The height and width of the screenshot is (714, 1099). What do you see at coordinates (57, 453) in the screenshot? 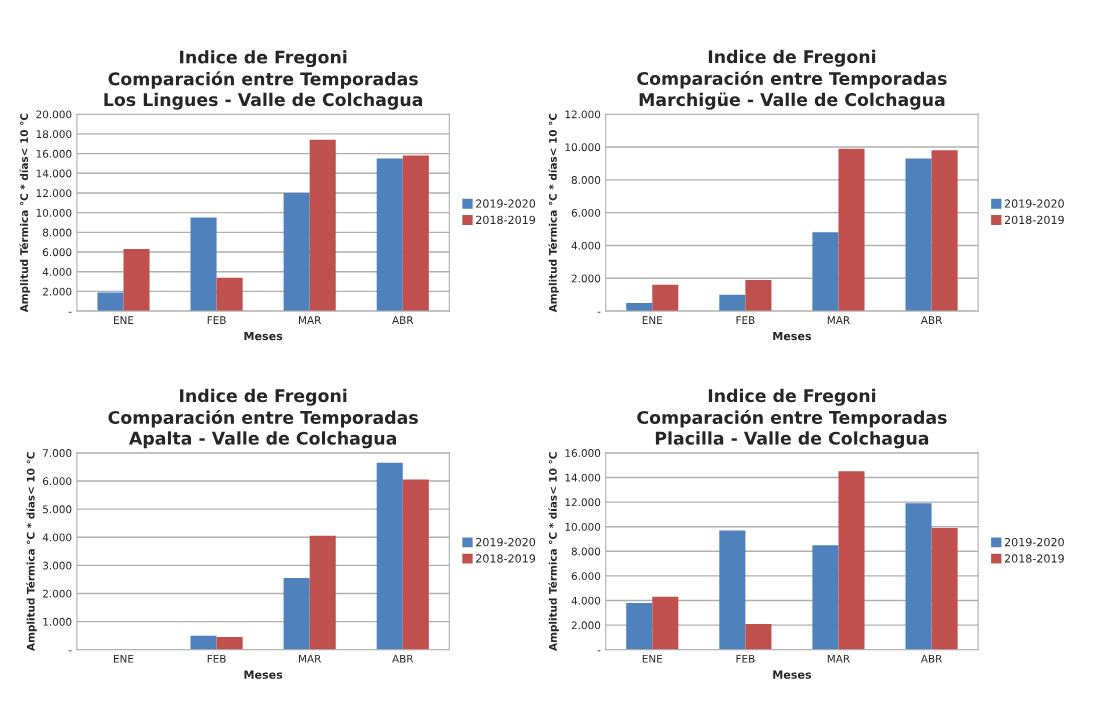
I see `y-tick-label: 7.000` at bounding box center [57, 453].